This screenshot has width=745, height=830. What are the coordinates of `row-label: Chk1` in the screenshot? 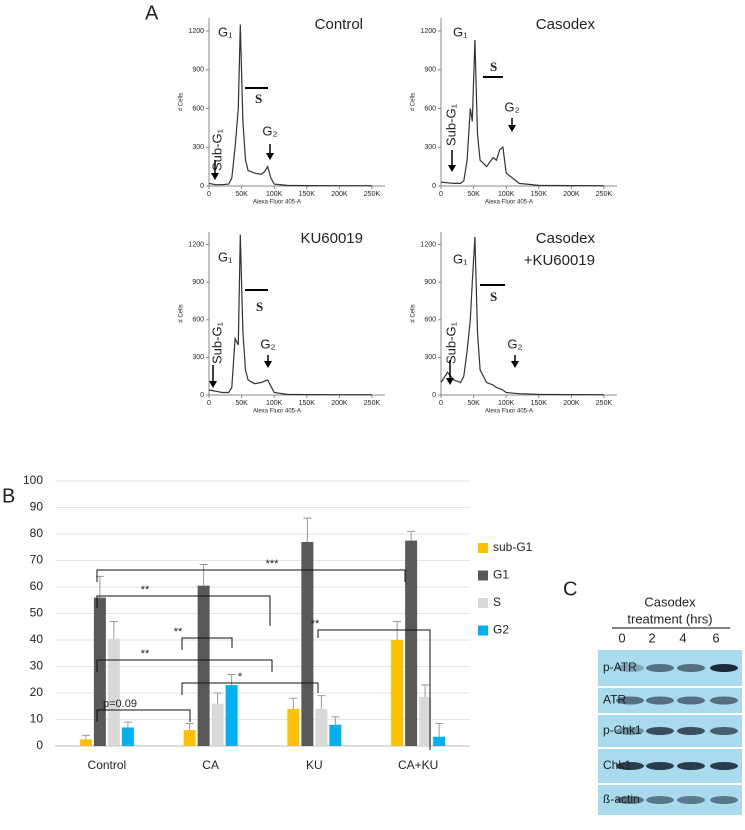 It's located at (617, 765).